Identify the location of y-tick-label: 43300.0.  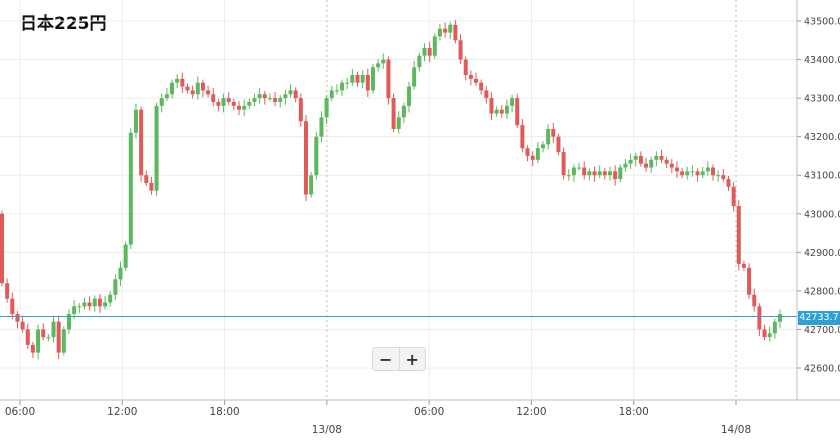
(822, 99).